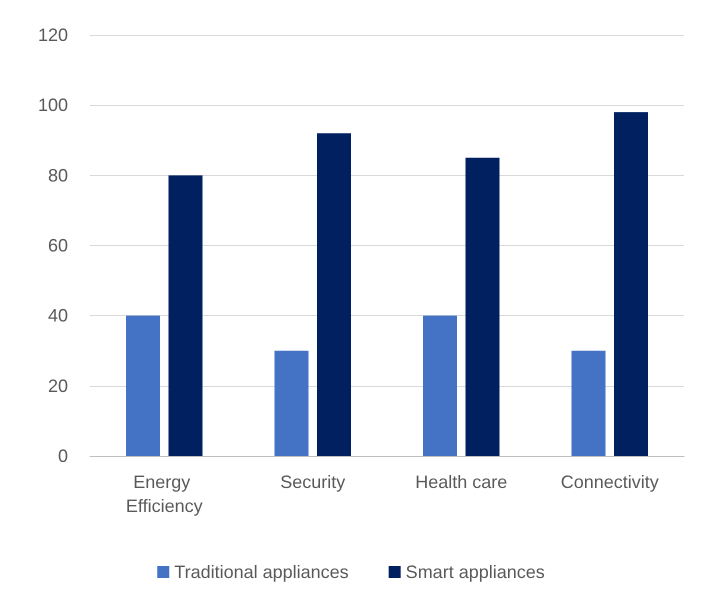 The image size is (702, 606). Describe the element at coordinates (58, 175) in the screenshot. I see `y-tick-label: 80` at that location.